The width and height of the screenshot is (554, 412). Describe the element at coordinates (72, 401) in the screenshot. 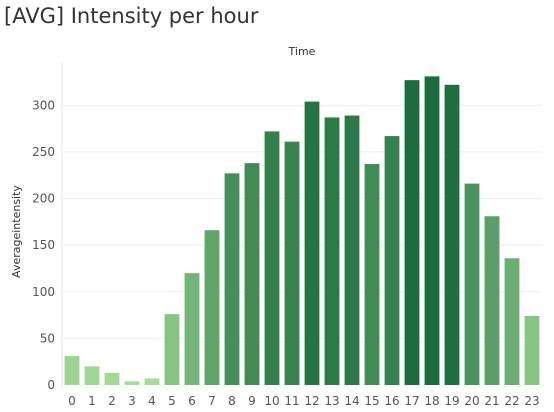

I see `x-tick-label: 0` at that location.